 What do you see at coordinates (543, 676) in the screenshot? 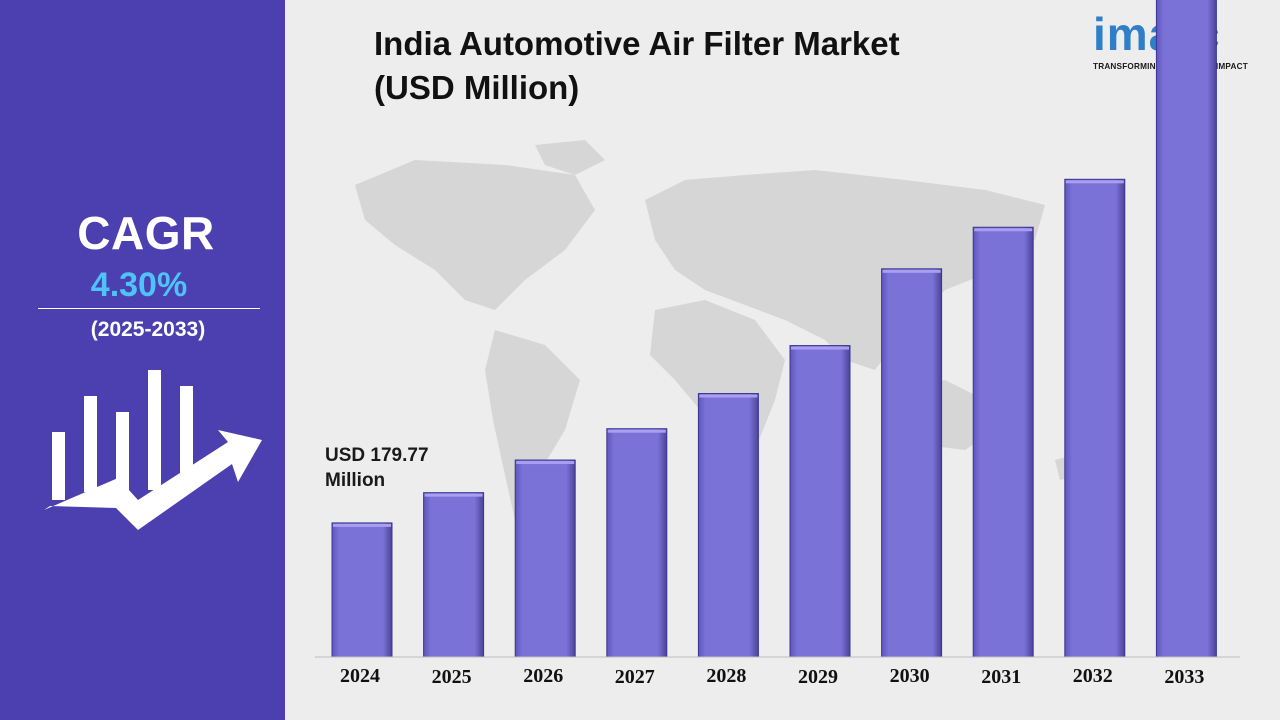
I see `x-tick-2026: 2026` at bounding box center [543, 676].